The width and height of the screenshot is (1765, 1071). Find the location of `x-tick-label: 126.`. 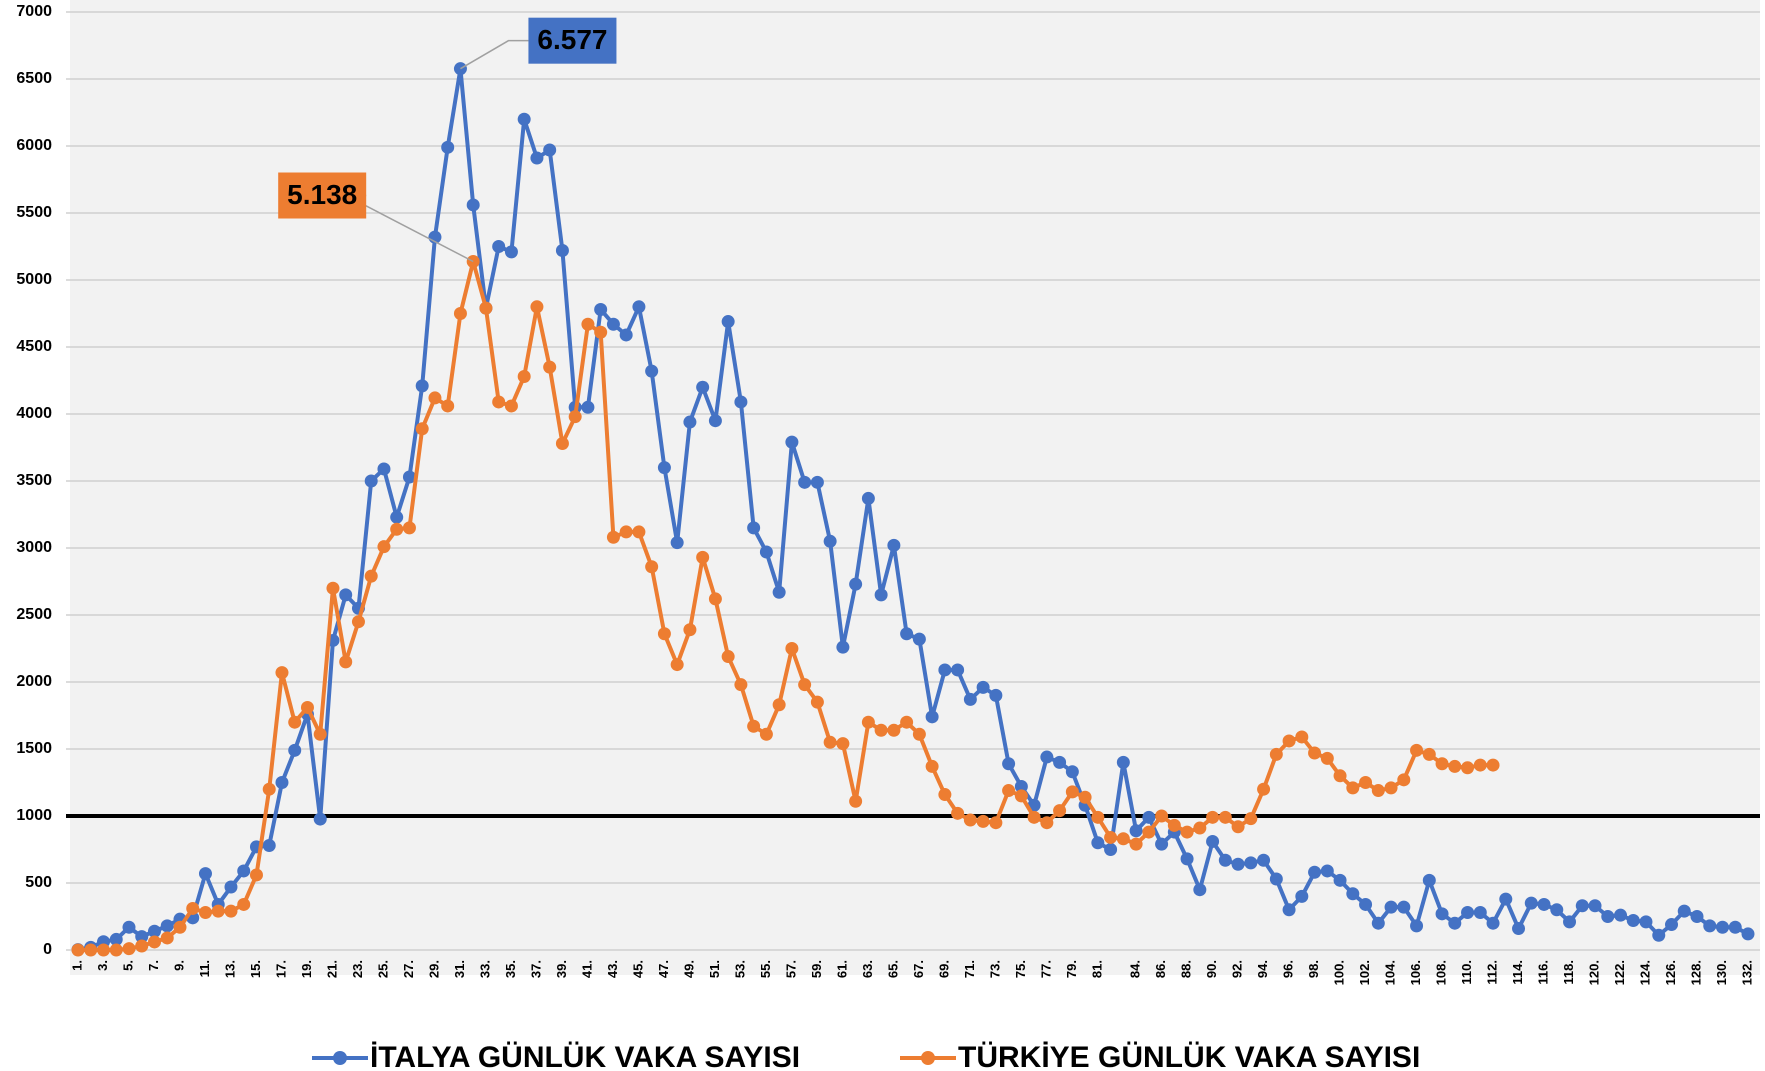

x-tick-label: 126. is located at coordinates (1670, 972).